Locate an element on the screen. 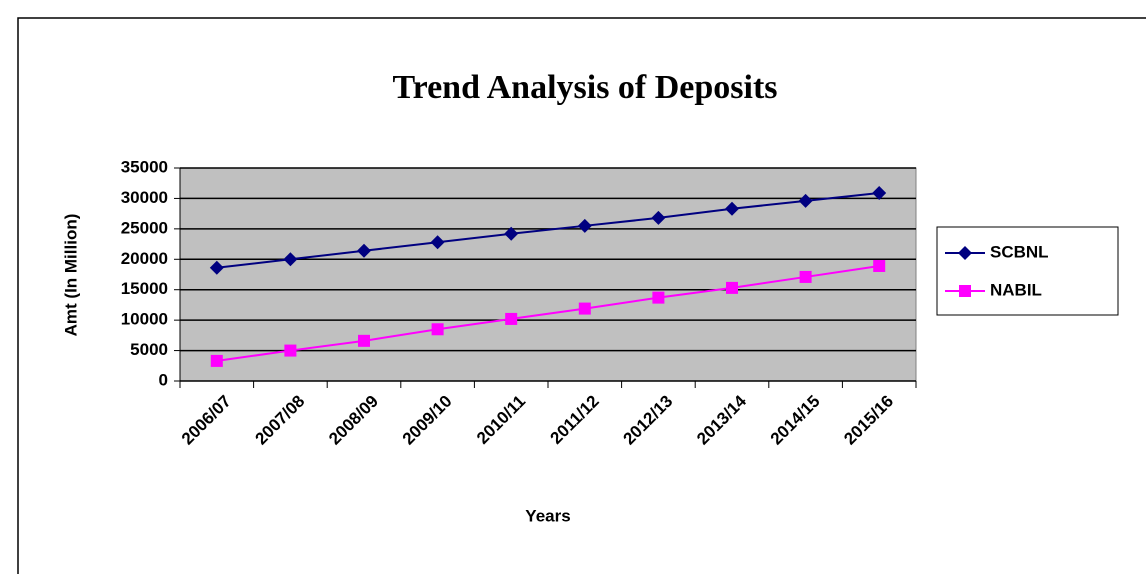 The width and height of the screenshot is (1146, 574). y-tick-label: 10000 is located at coordinates (144, 319).